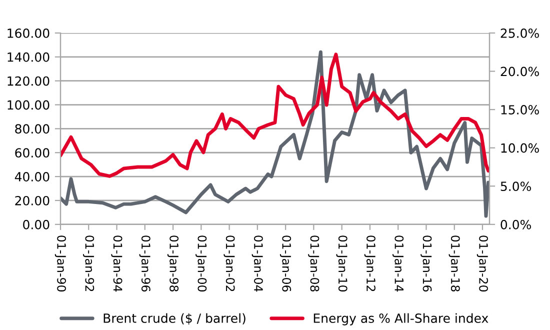 This screenshot has width=550, height=330. What do you see at coordinates (36, 225) in the screenshot?
I see `y-tick-label: 0.00` at bounding box center [36, 225].